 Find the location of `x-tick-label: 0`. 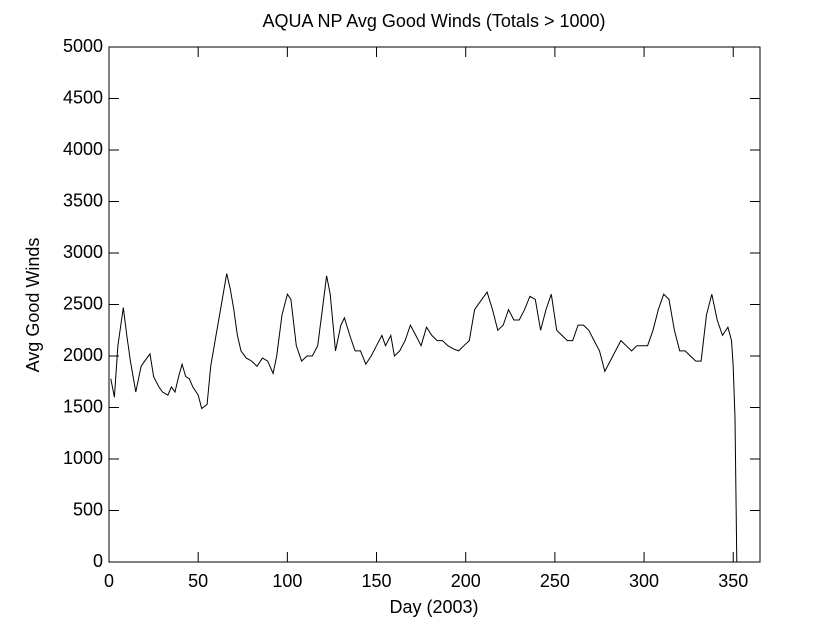

x-tick-label: 0 is located at coordinates (109, 581).